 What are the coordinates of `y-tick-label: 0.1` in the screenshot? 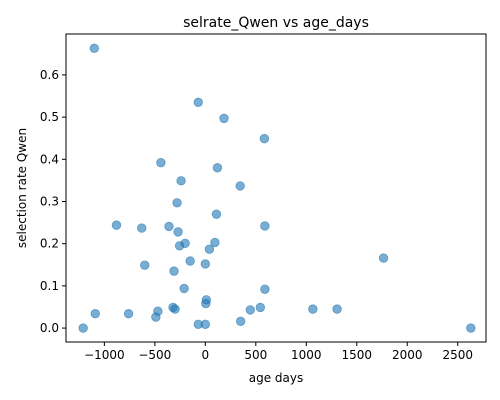 It's located at (49, 286).